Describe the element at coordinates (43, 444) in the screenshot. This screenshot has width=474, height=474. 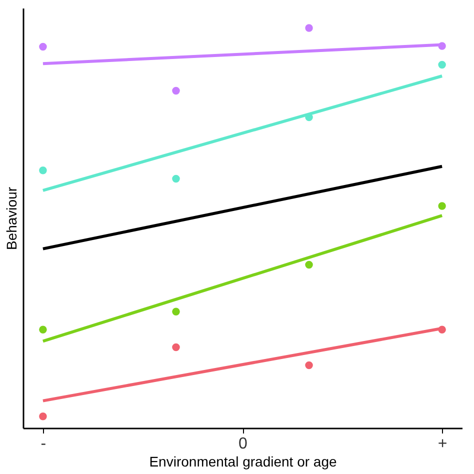
I see `x-tick-label: -` at that location.